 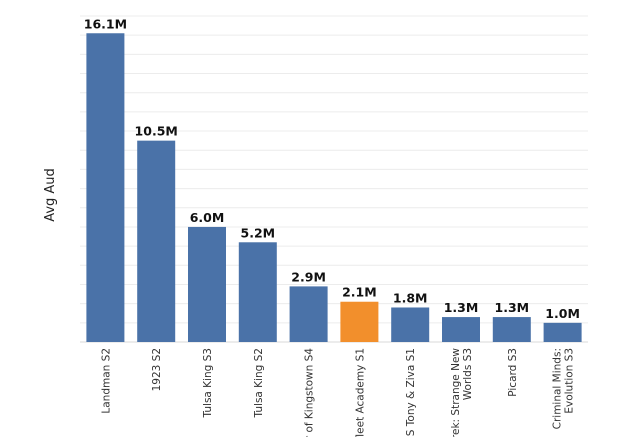 I want to click on category-label-line: Criminal Minds:, so click(x=558, y=388).